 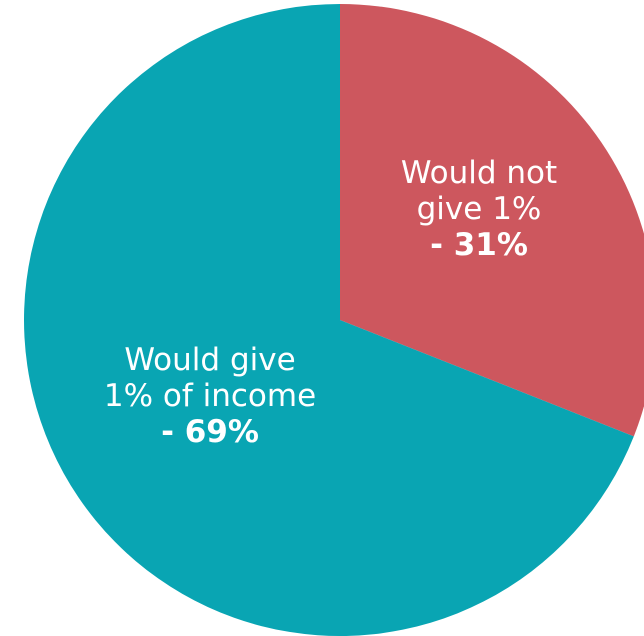 I want to click on slice-label-line-0-0: Would not, so click(x=479, y=173).